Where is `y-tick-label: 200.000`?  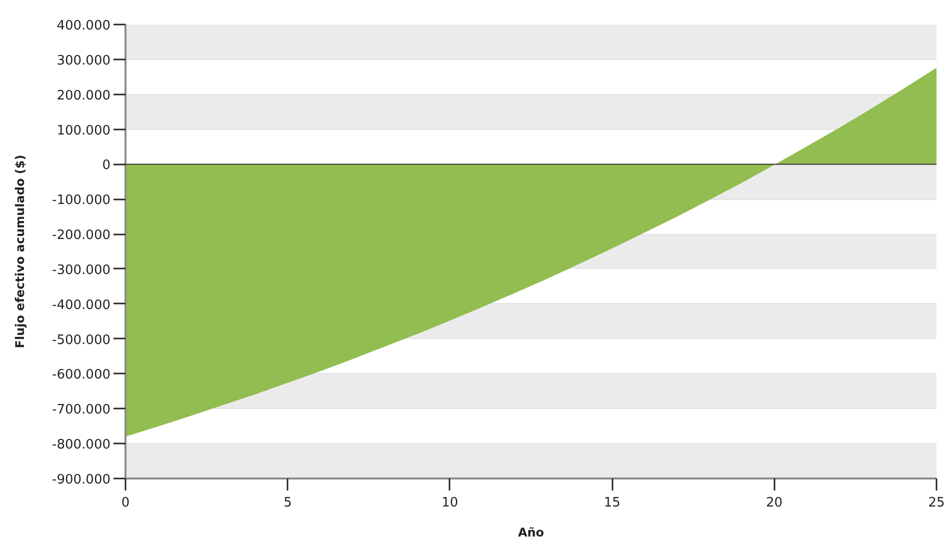
y-tick-label: 200.000 is located at coordinates (83, 96).